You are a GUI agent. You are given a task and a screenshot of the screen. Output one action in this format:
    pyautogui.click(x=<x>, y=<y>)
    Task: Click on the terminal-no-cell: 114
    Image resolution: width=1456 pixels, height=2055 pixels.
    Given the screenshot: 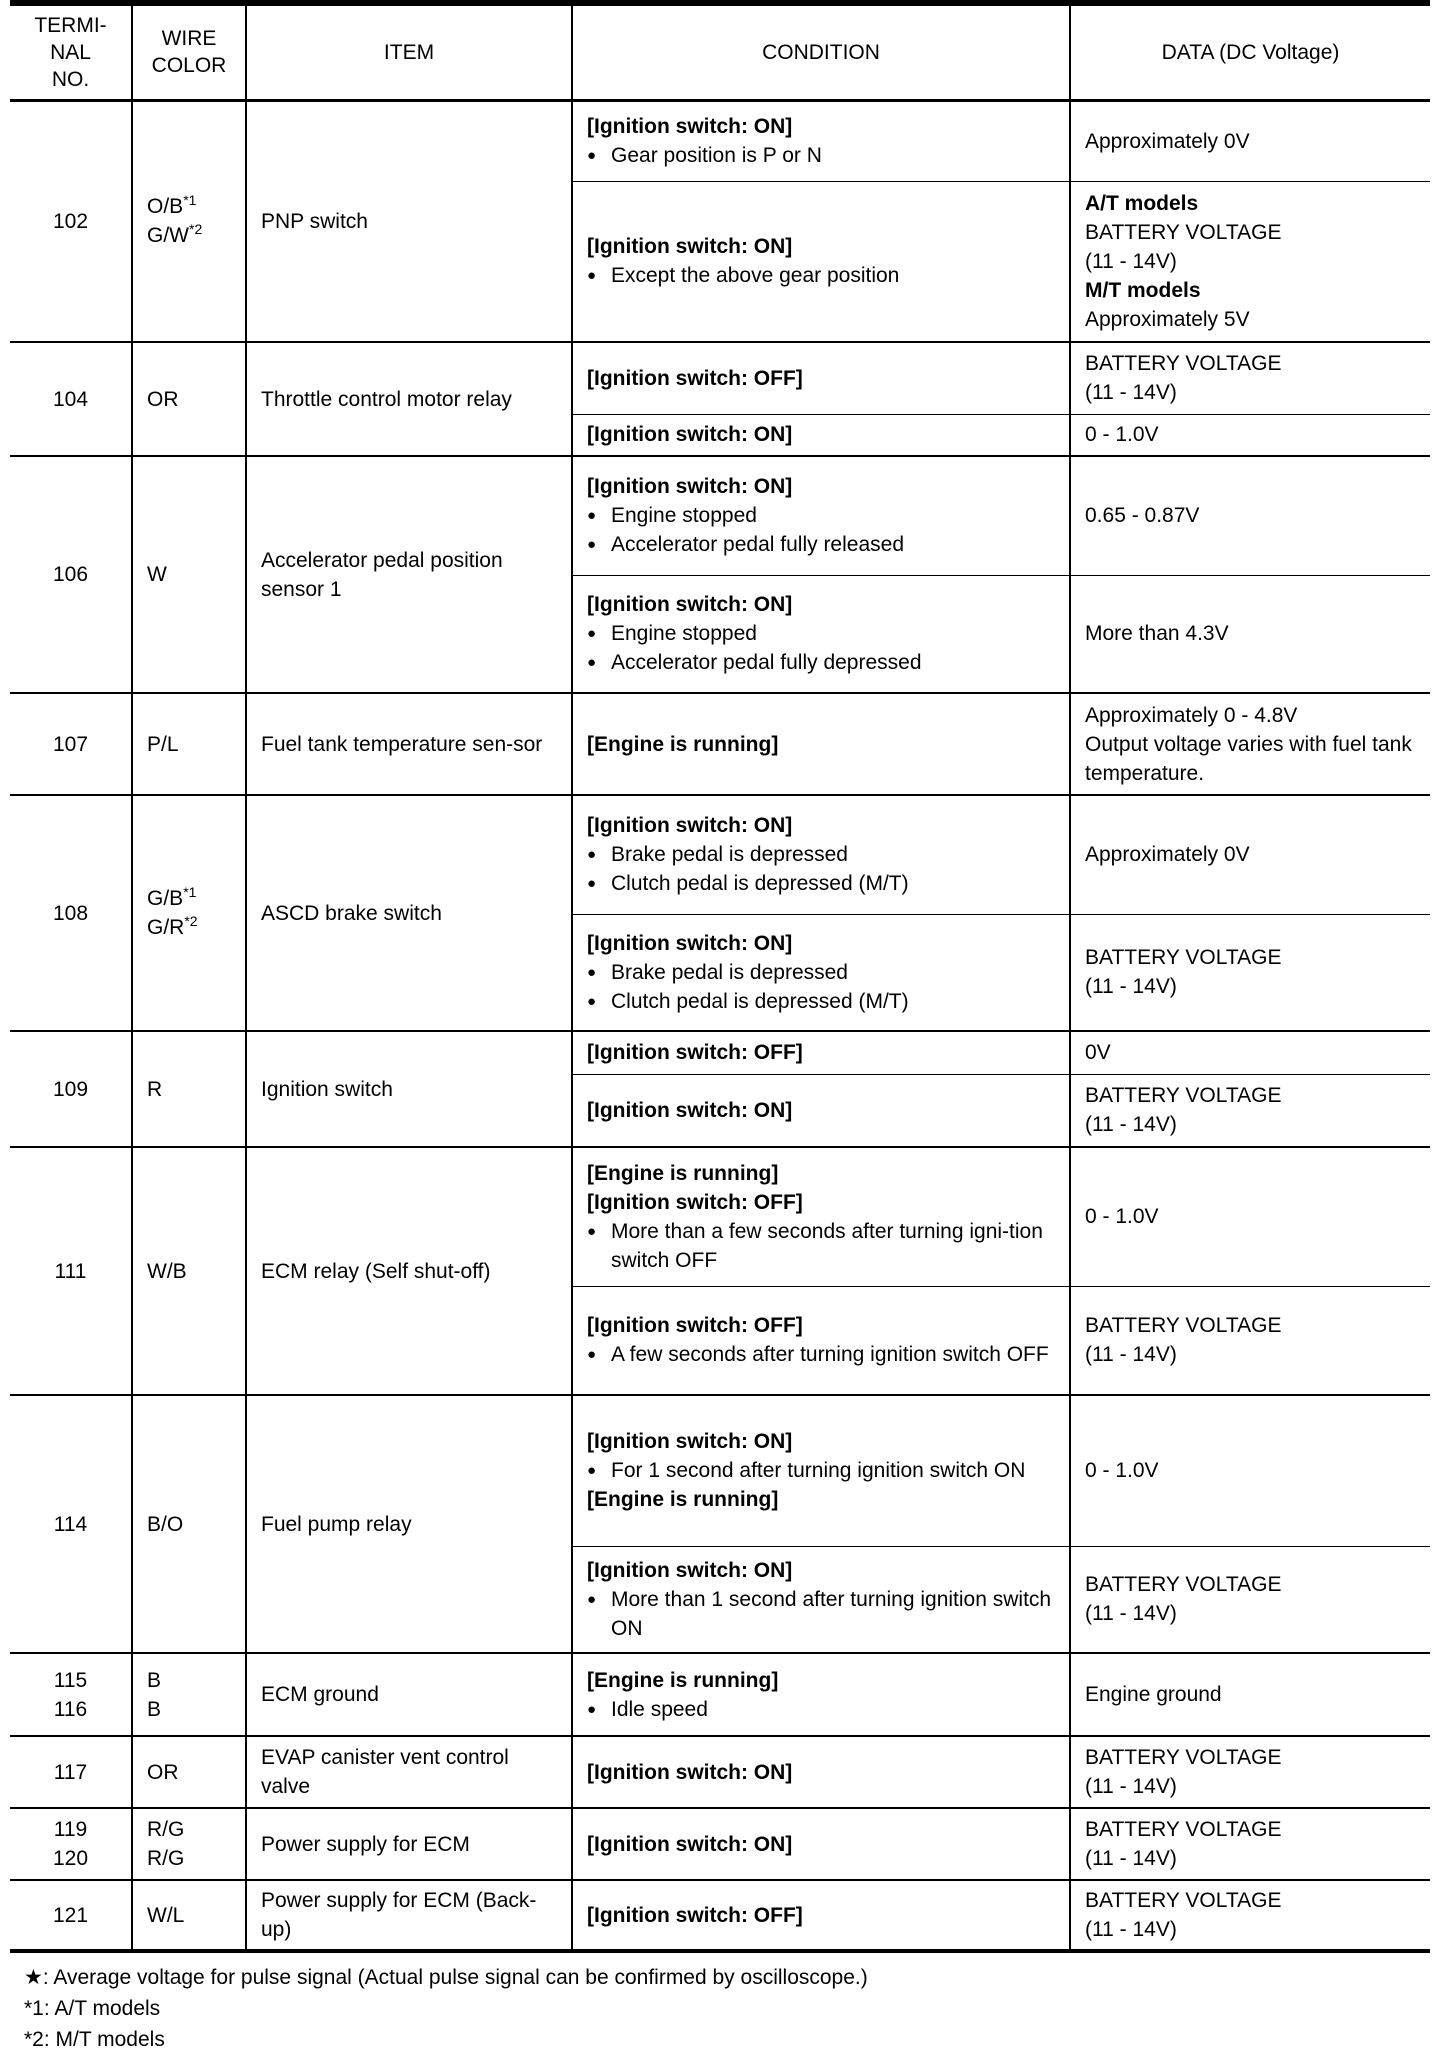 What is the action you would take?
    pyautogui.click(x=71, y=1523)
    